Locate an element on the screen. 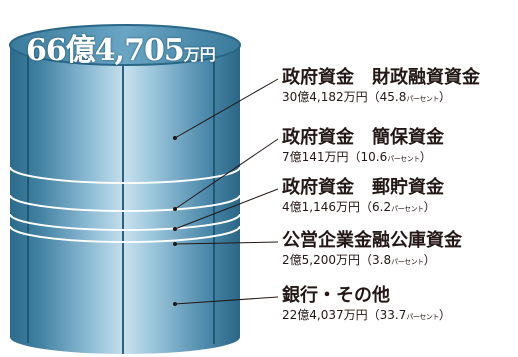 This screenshot has width=518, height=357. segment-label: 政府資金 財政融資資金 30億4,182万円（45.8パーセント） is located at coordinates (381, 87).